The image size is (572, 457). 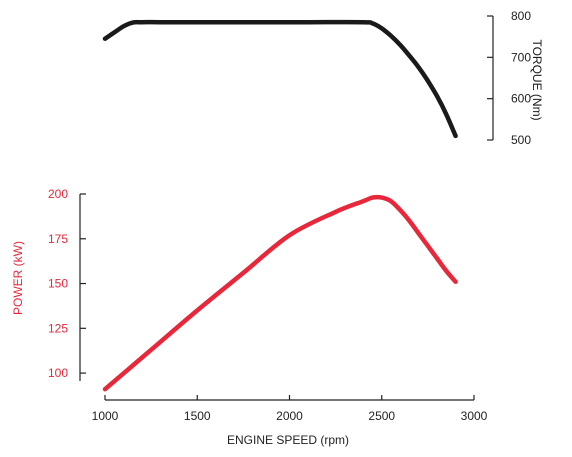 What do you see at coordinates (105, 416) in the screenshot?
I see `speed-tick-label: 1000` at bounding box center [105, 416].